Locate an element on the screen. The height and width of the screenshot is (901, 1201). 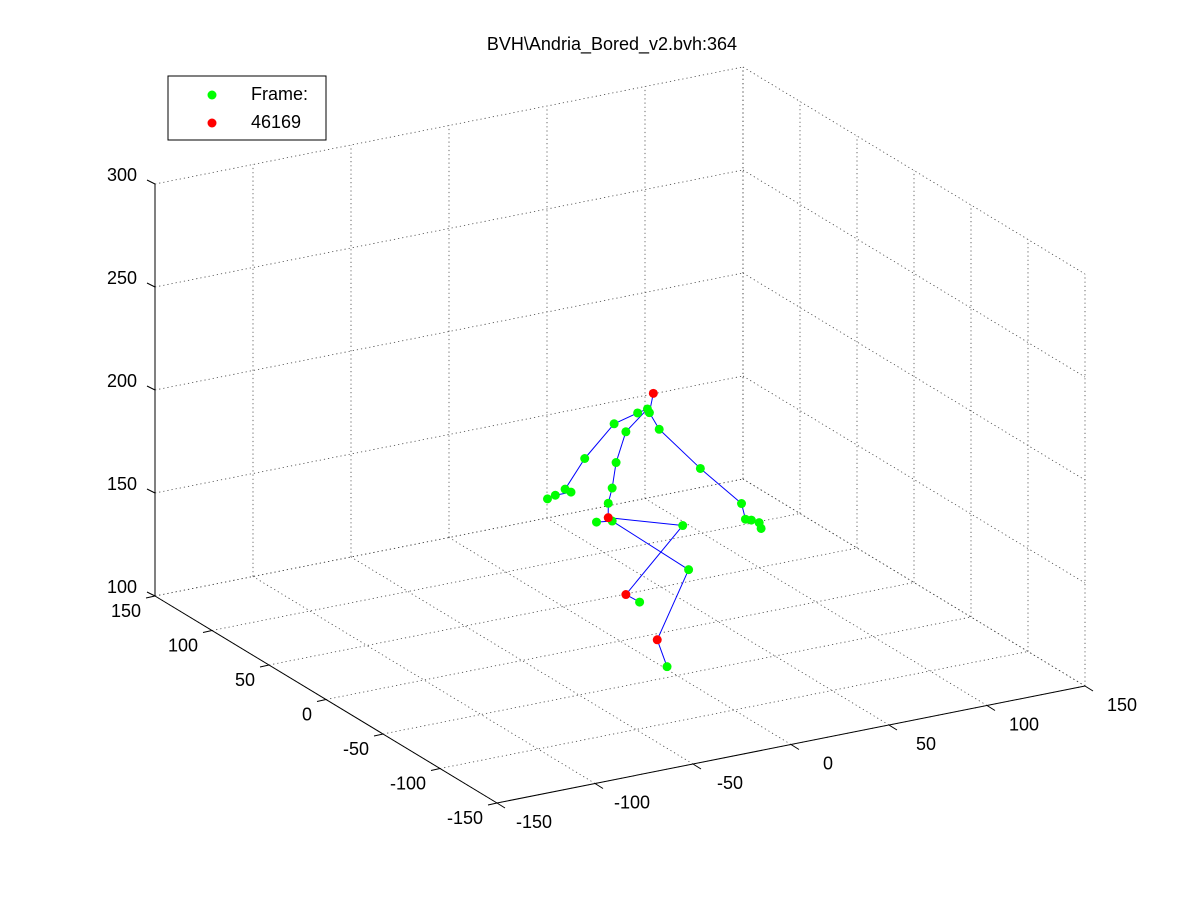
x-tick-label: 50 is located at coordinates (926, 744).